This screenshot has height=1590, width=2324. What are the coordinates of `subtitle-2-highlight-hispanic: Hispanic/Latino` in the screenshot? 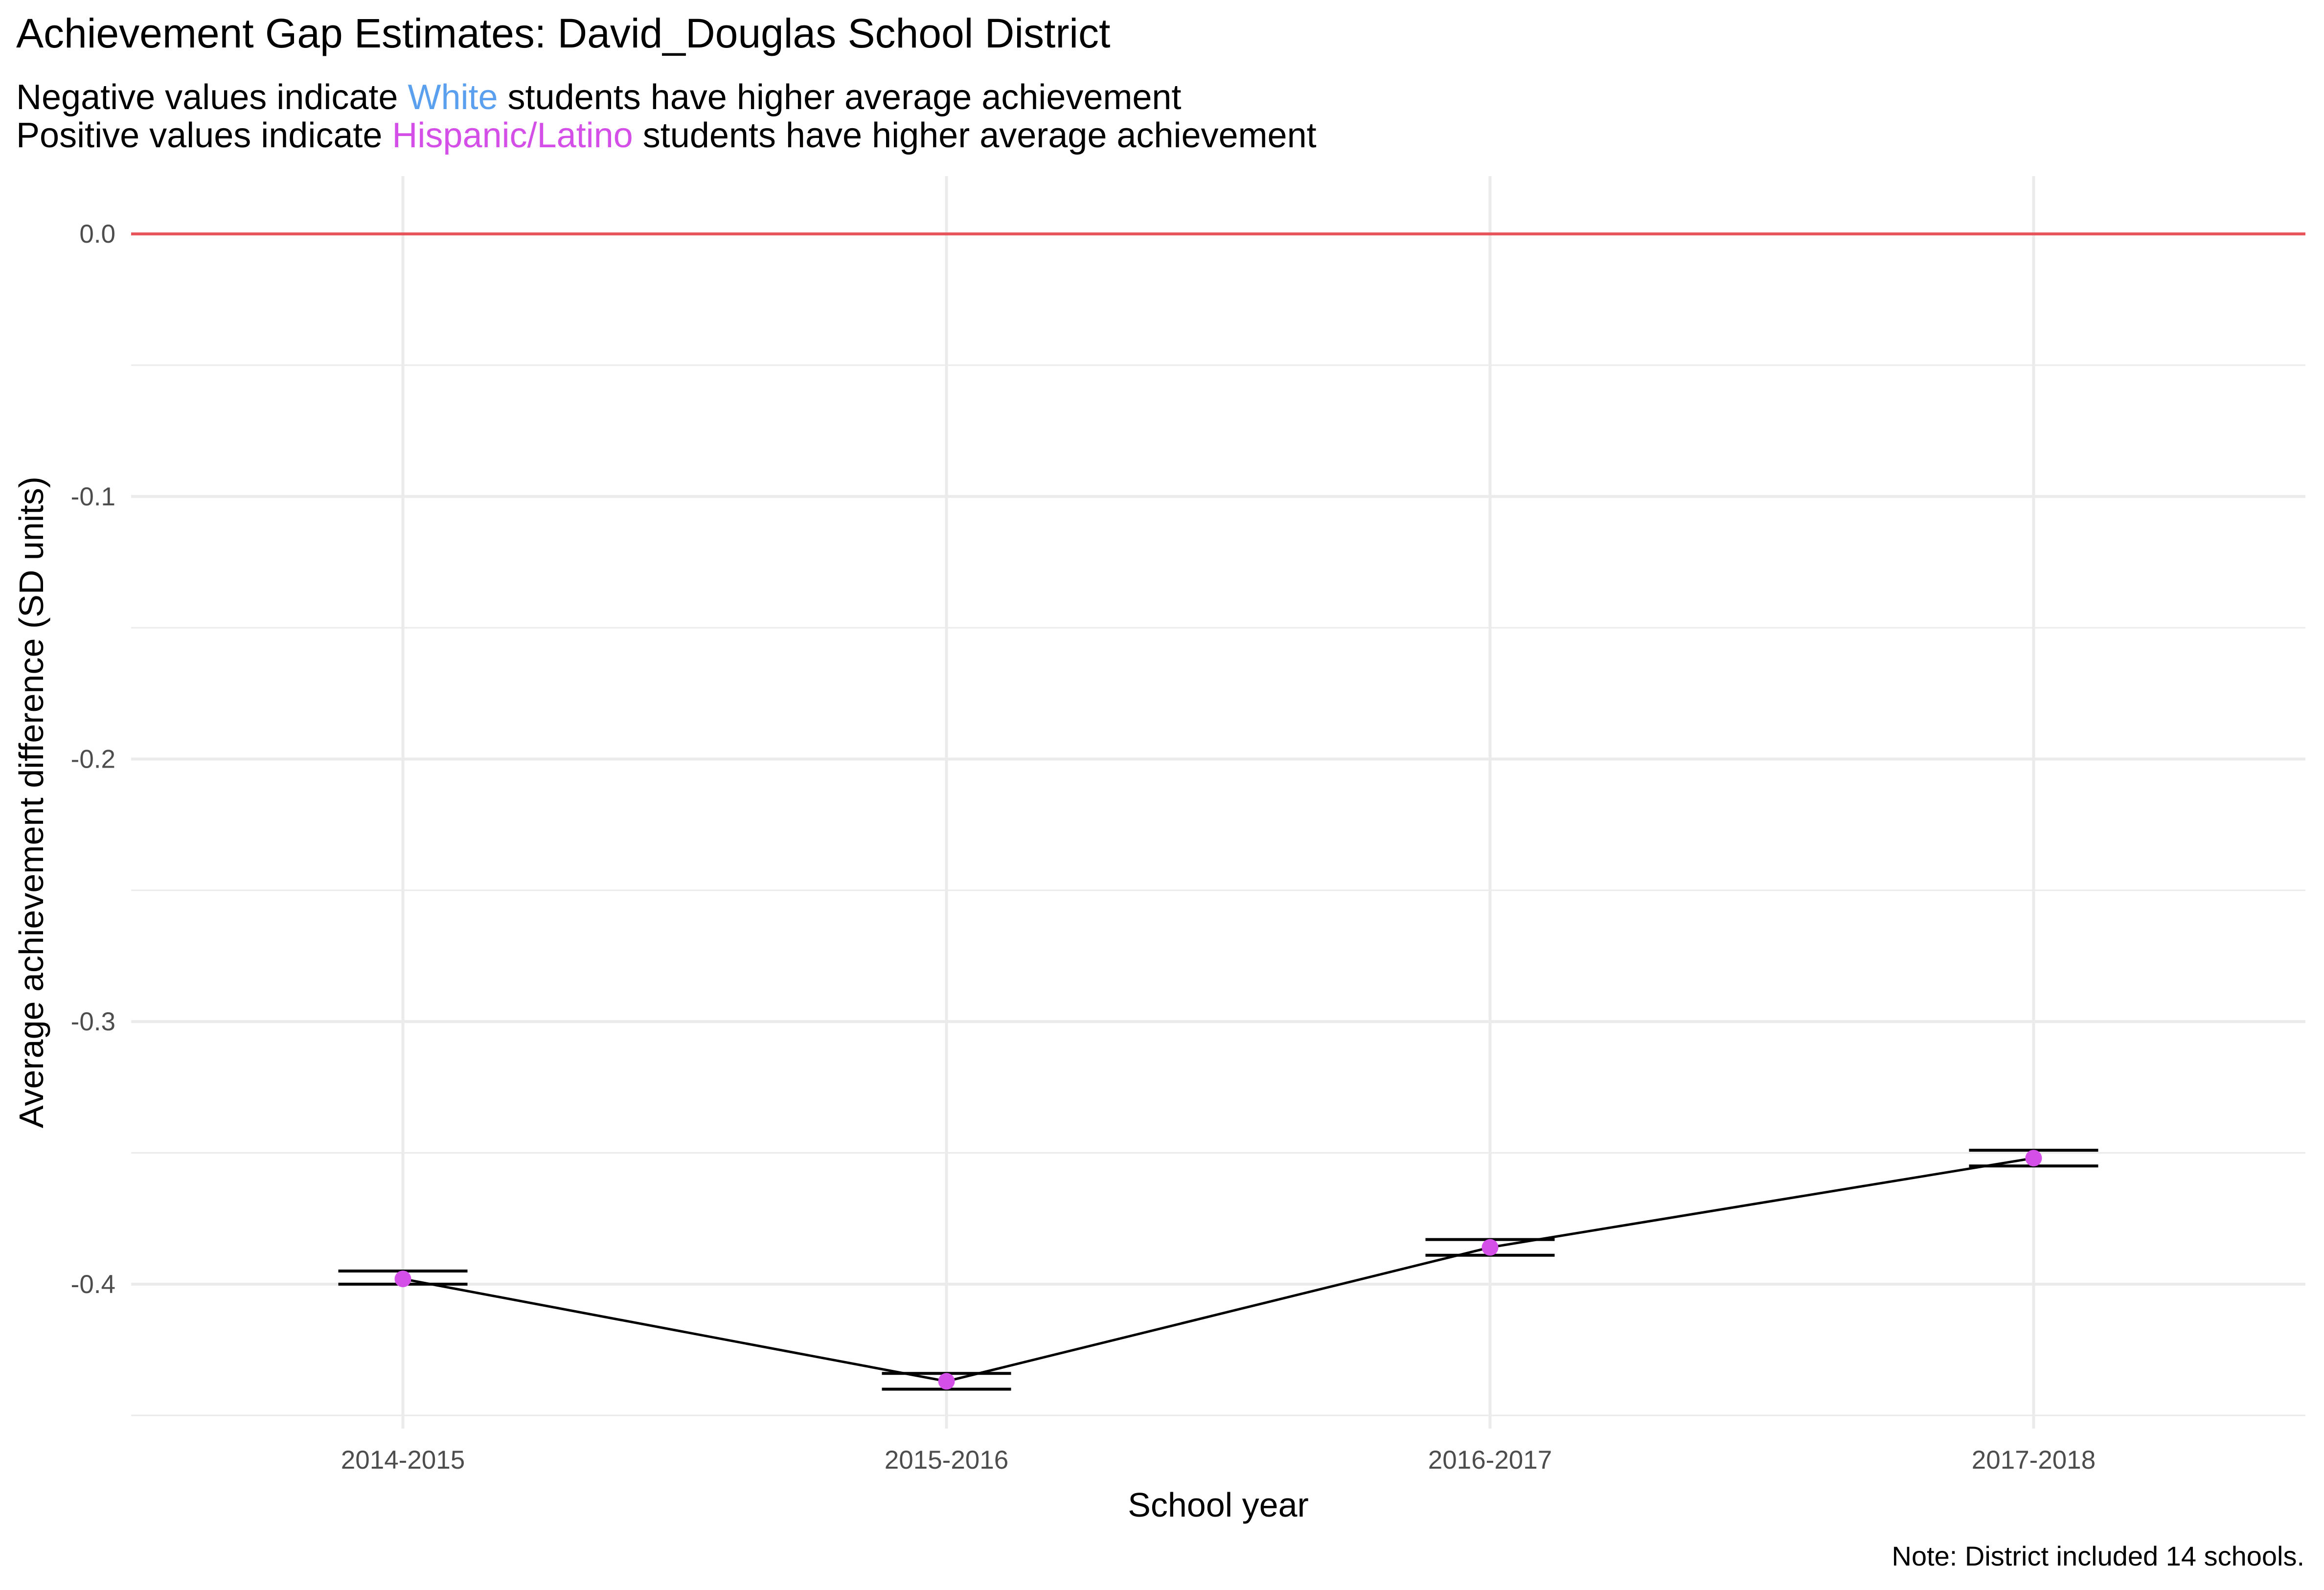 It's located at (513, 136).